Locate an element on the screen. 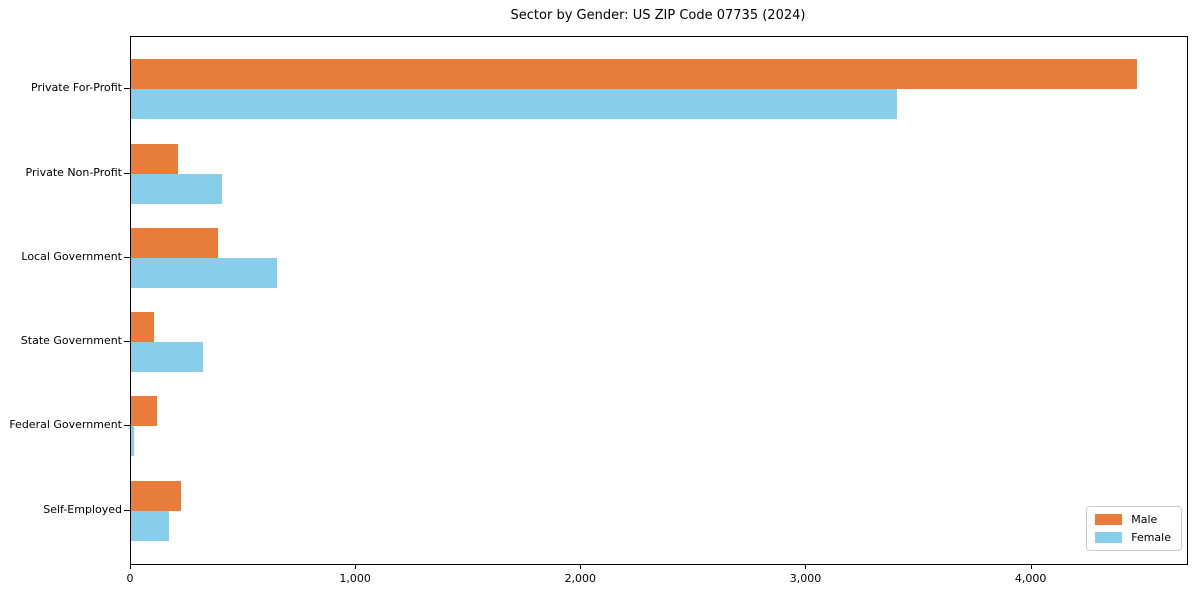 The image size is (1200, 600). bar-male-state-government is located at coordinates (142, 327).